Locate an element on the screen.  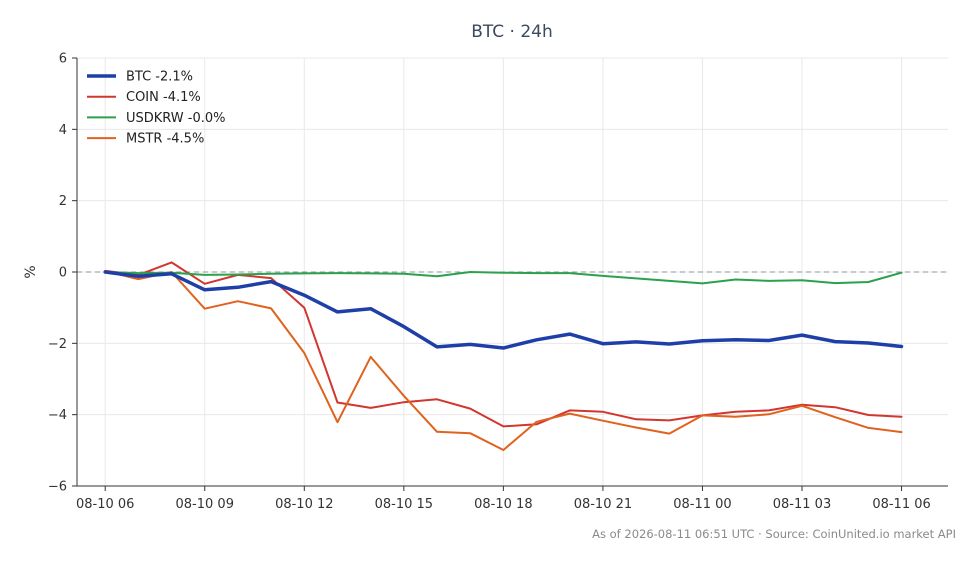
x-tick-label: 08-10 21 is located at coordinates (603, 504).